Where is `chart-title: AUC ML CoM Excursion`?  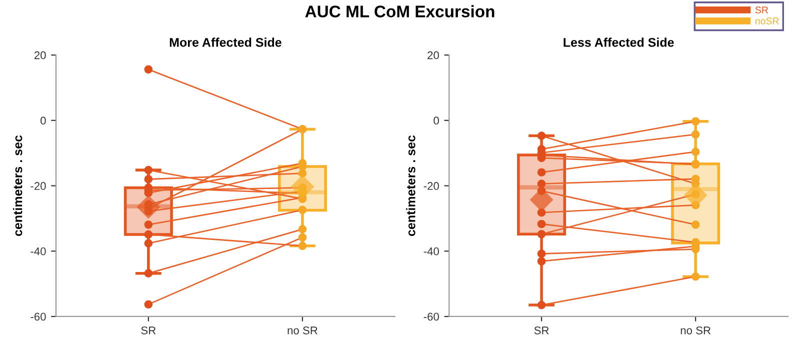
chart-title: AUC ML CoM Excursion is located at coordinates (399, 11).